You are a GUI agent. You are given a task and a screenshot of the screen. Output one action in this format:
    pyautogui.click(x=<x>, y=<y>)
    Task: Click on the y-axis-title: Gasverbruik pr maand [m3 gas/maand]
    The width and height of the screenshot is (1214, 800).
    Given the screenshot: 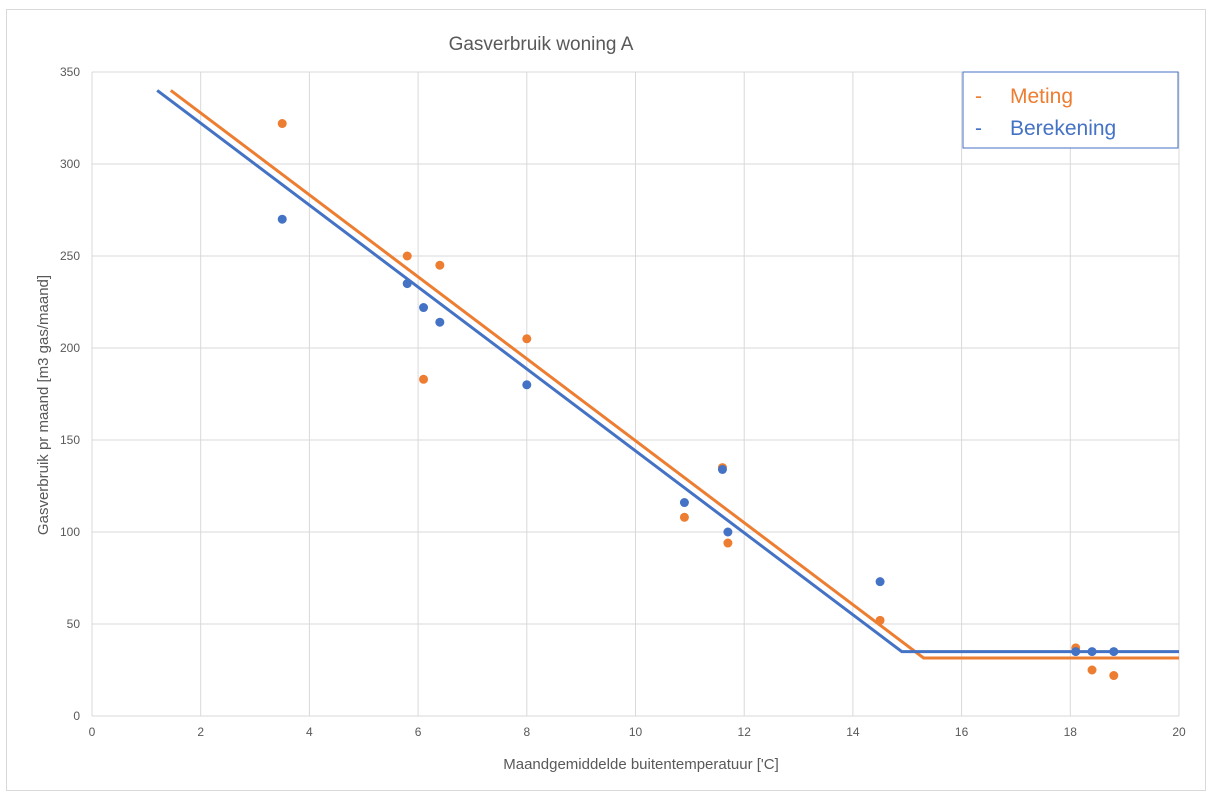 What is the action you would take?
    pyautogui.click(x=43, y=405)
    